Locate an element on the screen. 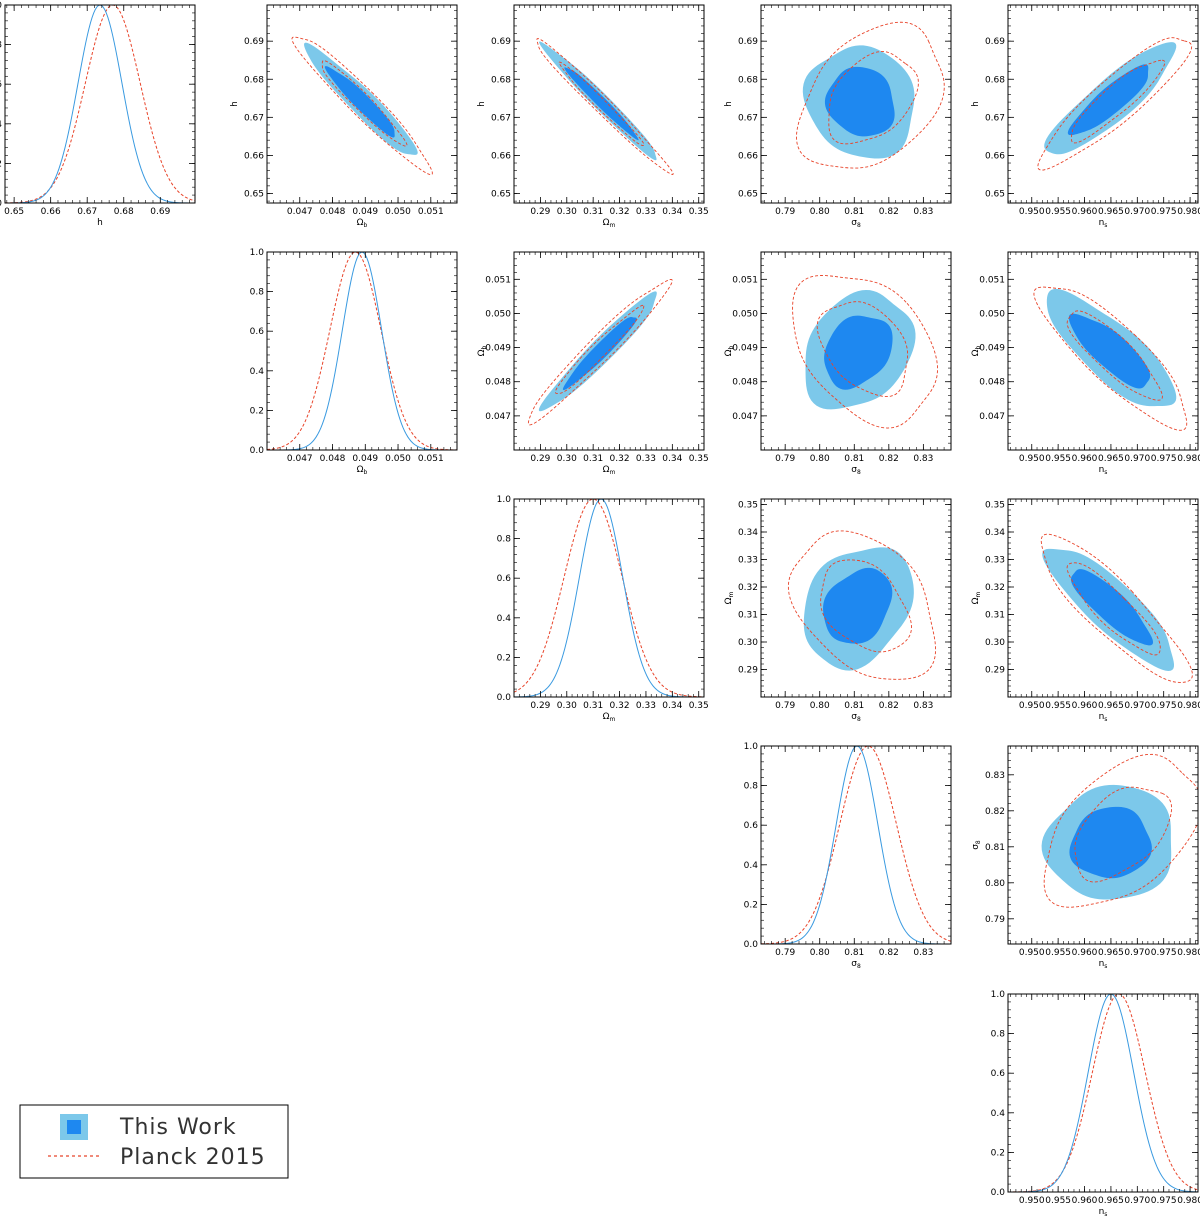 The width and height of the screenshot is (1200, 1223). y-tick-label: 0.82 is located at coordinates (995, 812).